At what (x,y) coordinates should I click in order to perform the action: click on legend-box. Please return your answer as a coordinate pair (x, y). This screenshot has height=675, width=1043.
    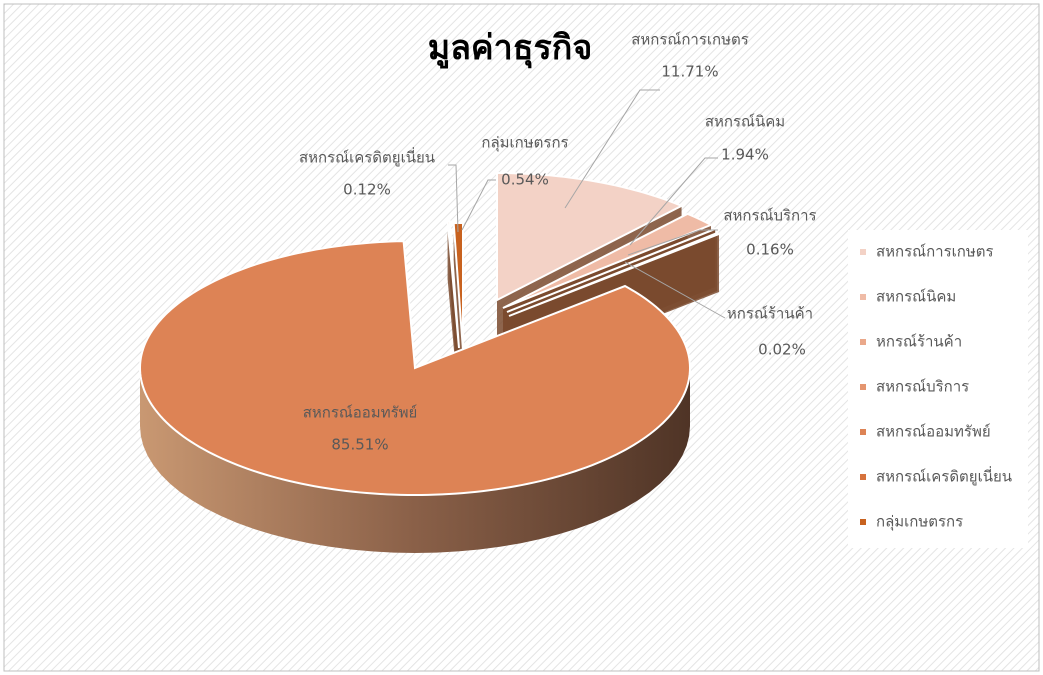
    Looking at the image, I should click on (938, 389).